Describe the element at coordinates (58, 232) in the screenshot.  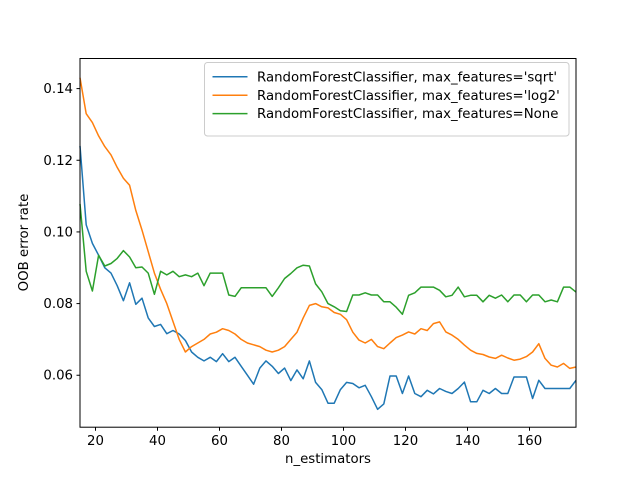
I see `y-tick-label: 0.10` at that location.